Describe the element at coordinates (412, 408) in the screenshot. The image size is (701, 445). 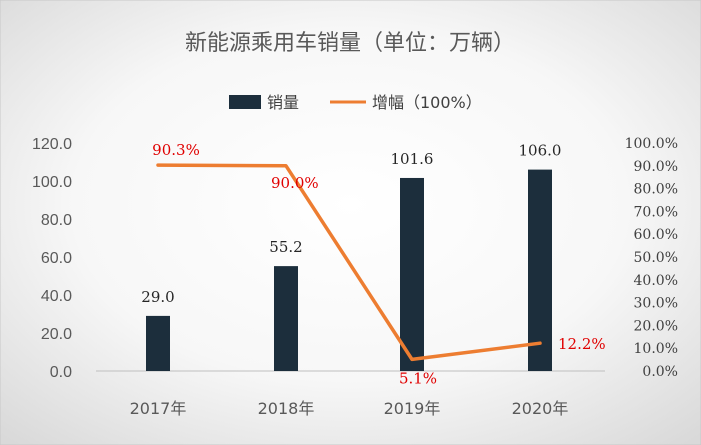
I see `x-tick-label: 2019年` at that location.